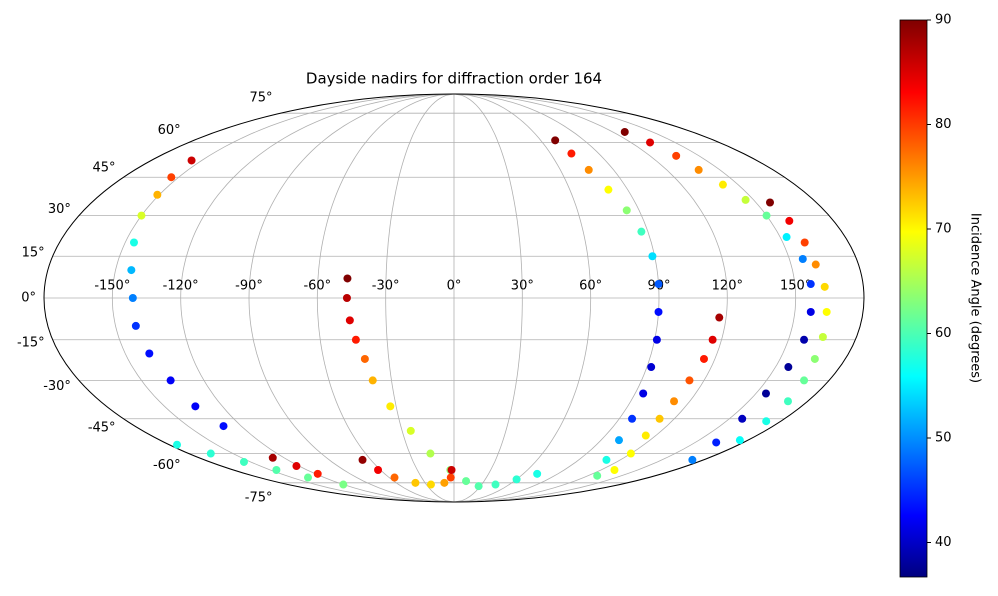  What do you see at coordinates (167, 465) in the screenshot?
I see `y-tick-label: -60°` at bounding box center [167, 465].